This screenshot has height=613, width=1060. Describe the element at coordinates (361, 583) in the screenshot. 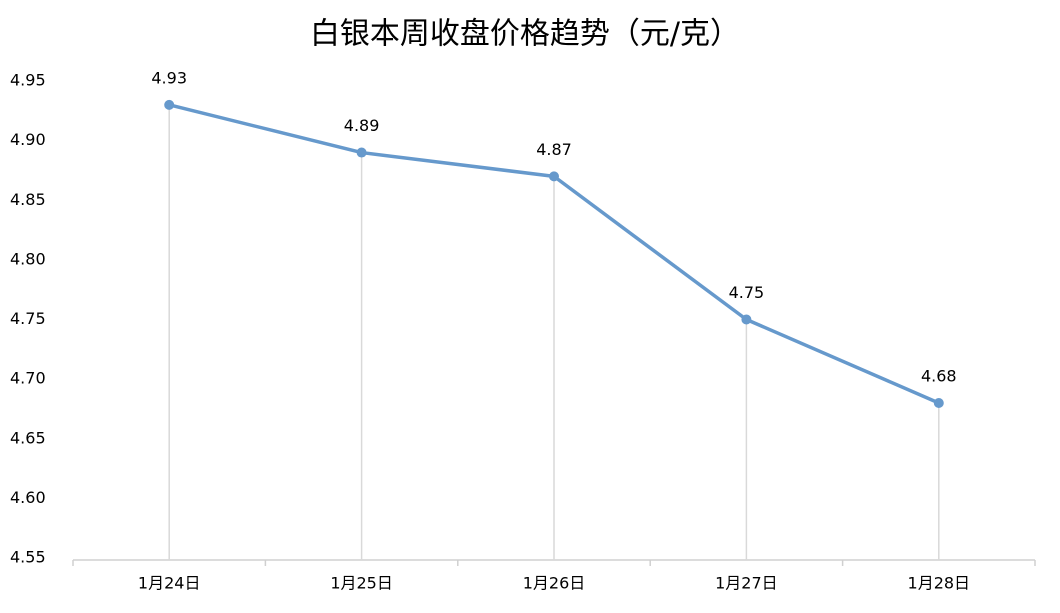

I see `x-tick-label: 1月25日` at that location.